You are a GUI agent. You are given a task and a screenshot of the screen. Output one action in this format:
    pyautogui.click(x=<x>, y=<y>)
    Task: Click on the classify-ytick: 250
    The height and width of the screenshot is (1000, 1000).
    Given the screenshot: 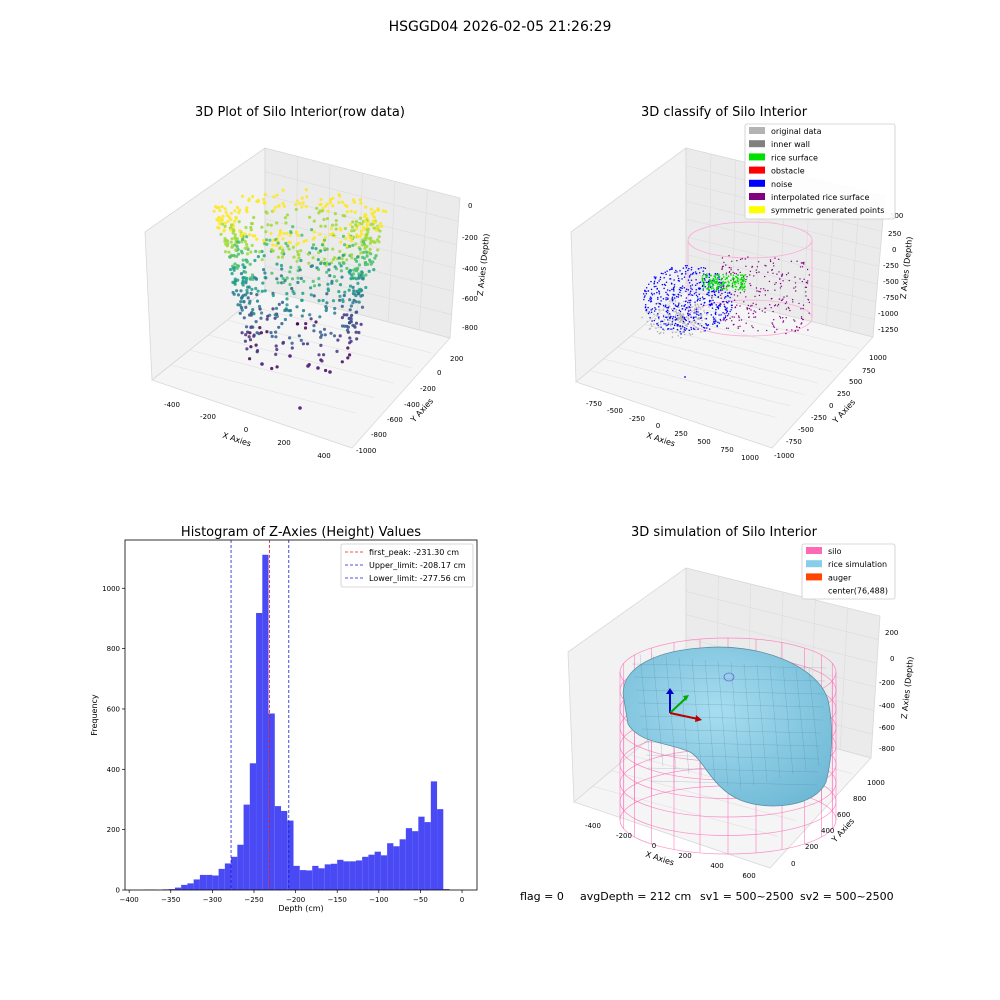 What is the action you would take?
    pyautogui.click(x=843, y=394)
    